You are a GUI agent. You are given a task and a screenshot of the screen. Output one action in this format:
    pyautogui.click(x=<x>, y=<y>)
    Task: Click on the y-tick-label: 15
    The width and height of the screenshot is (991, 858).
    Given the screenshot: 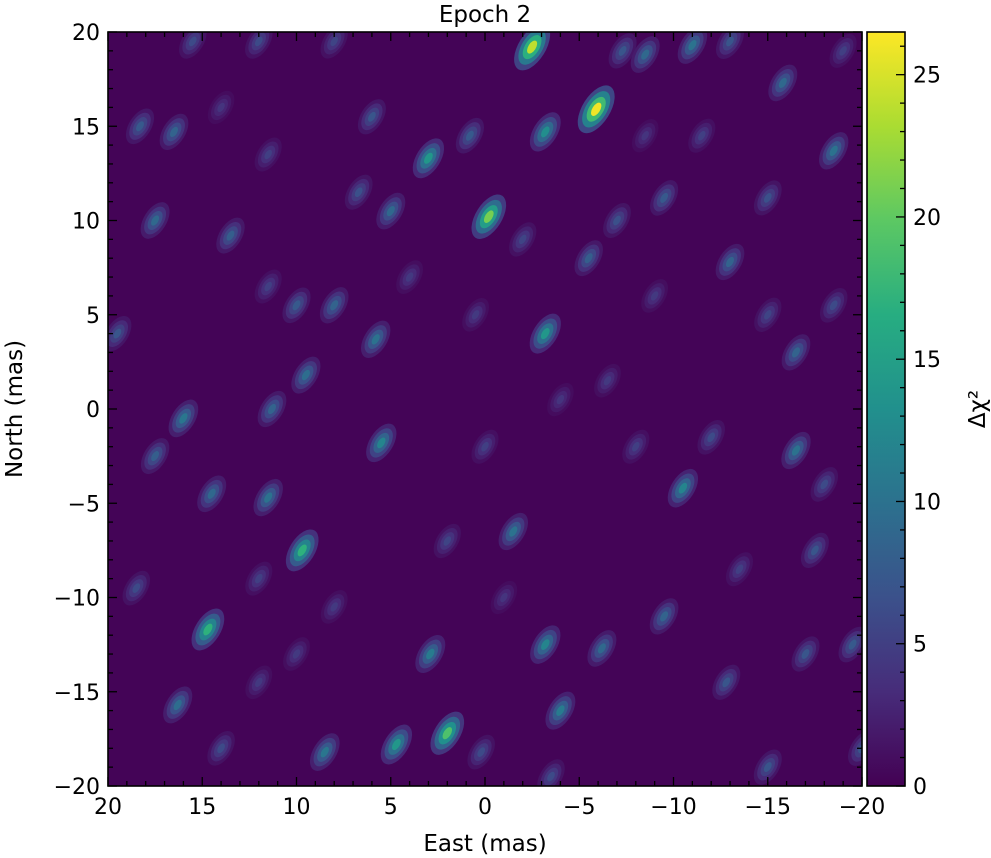 What is the action you would take?
    pyautogui.click(x=86, y=127)
    